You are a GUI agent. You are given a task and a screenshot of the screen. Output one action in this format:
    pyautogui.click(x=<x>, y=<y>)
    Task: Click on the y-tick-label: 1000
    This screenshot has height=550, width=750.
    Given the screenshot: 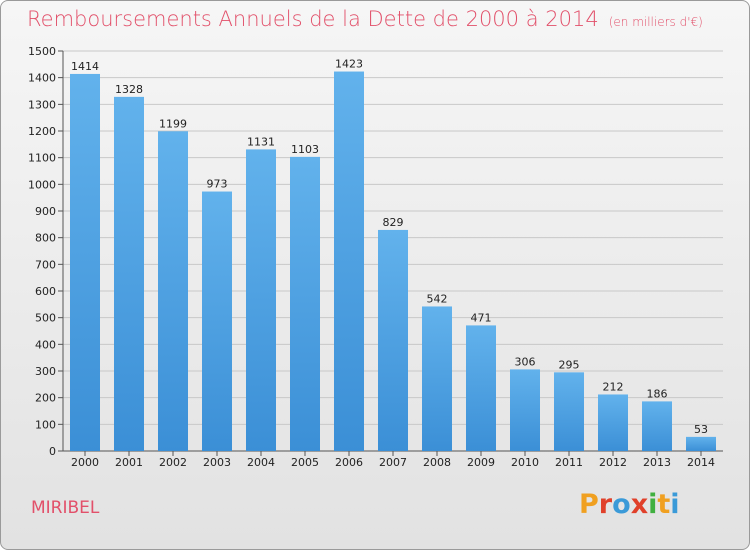 What is the action you would take?
    pyautogui.click(x=42, y=184)
    